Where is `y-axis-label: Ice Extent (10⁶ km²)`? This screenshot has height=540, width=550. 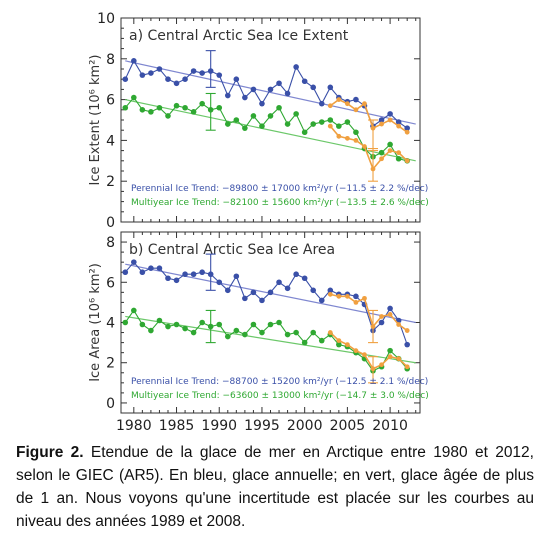
y-axis-label: Ice Extent (10⁶ km²) is located at coordinates (95, 119).